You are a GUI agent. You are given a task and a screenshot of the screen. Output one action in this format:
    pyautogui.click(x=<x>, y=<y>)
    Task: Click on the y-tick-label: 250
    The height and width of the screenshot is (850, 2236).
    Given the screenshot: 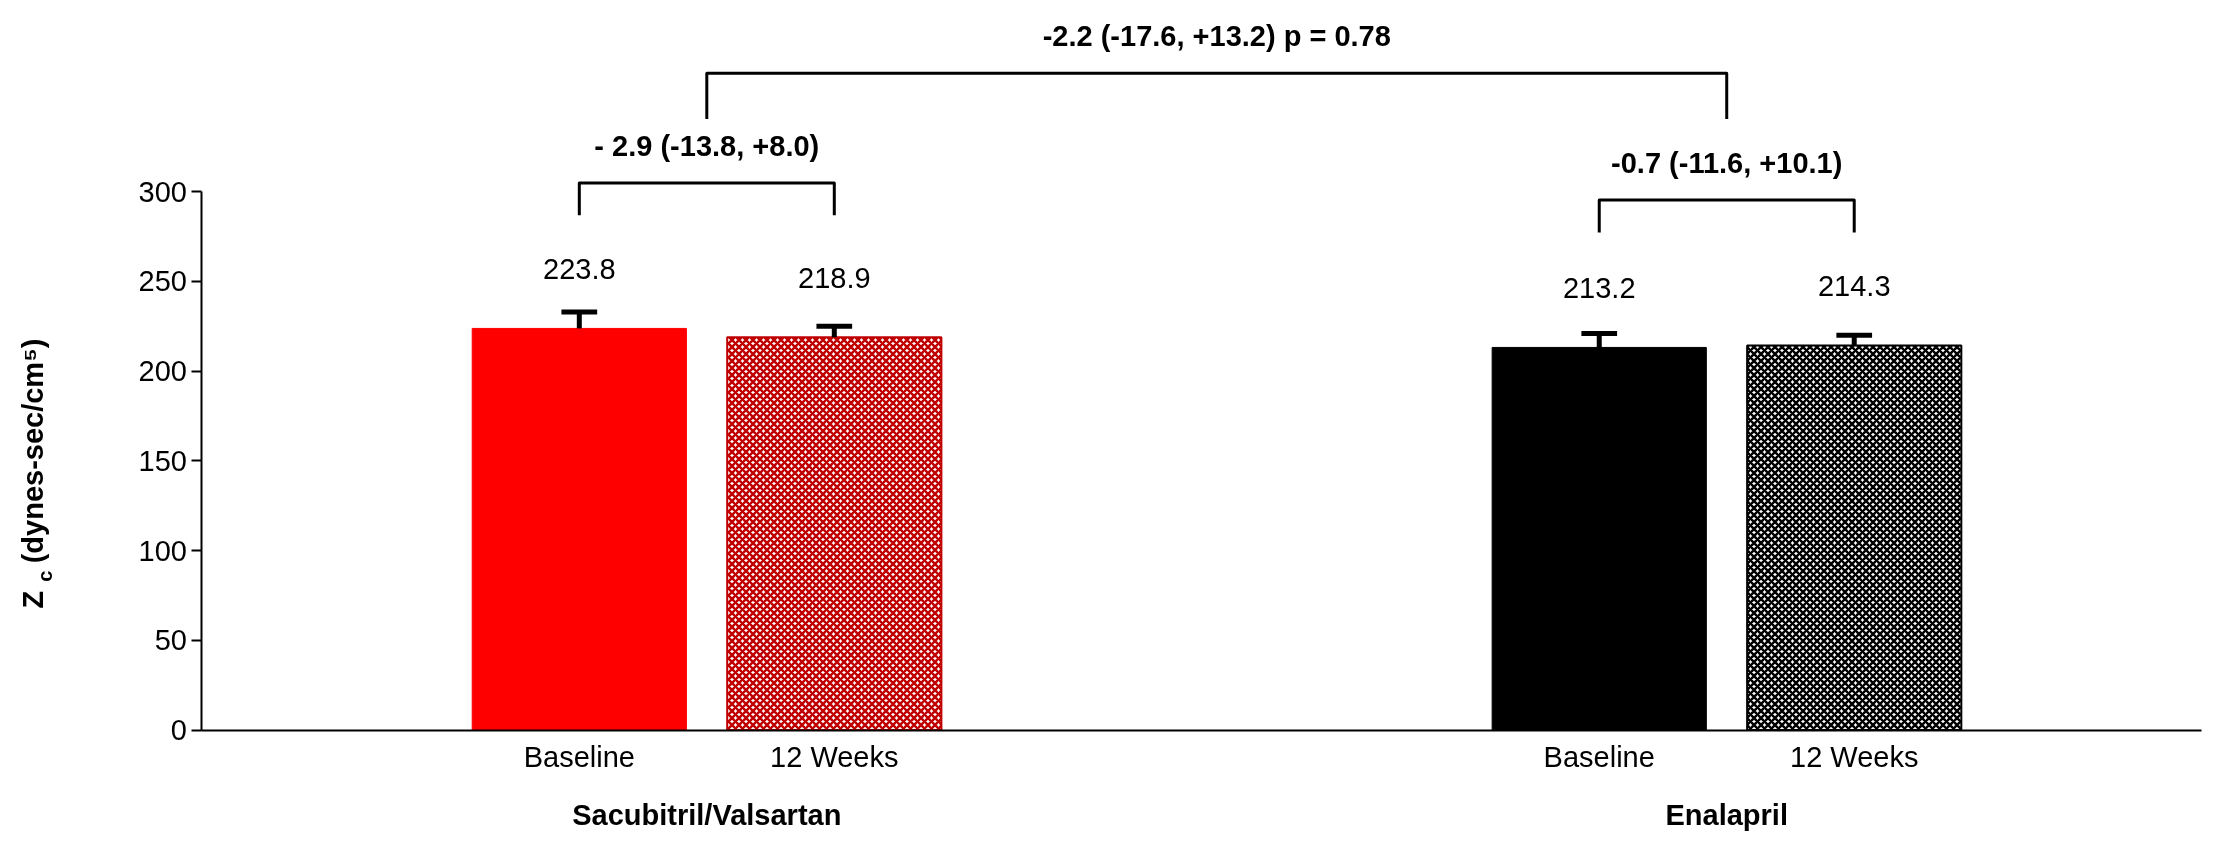 What is the action you would take?
    pyautogui.click(x=162, y=281)
    